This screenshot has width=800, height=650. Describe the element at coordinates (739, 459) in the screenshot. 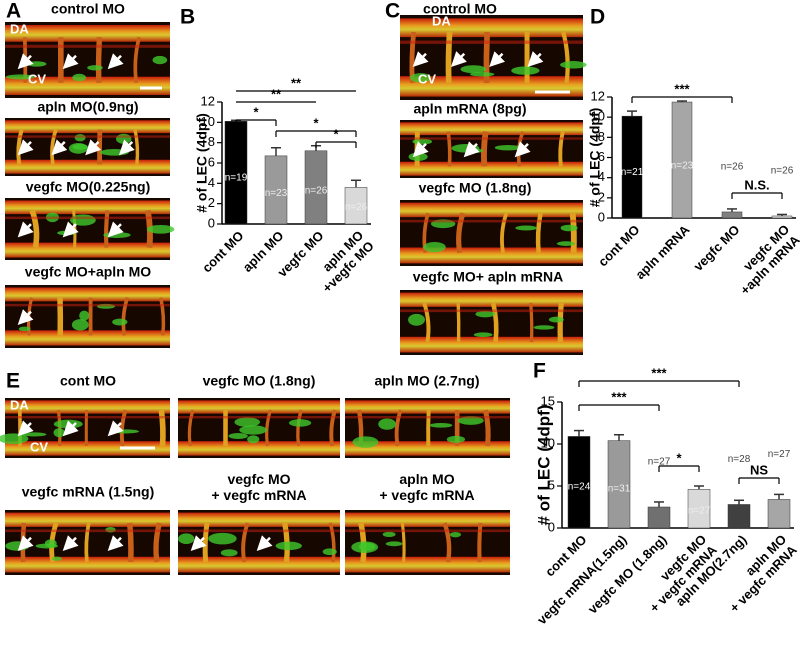

I see `n-label: n=28` at that location.